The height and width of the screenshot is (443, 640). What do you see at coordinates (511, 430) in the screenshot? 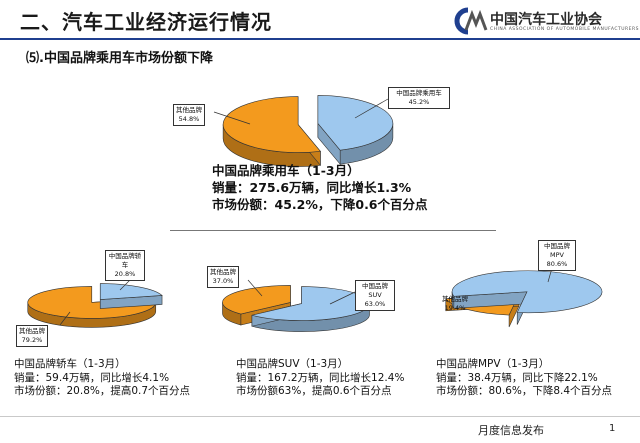
I see `footer-text: 月度信息发布` at bounding box center [511, 430].